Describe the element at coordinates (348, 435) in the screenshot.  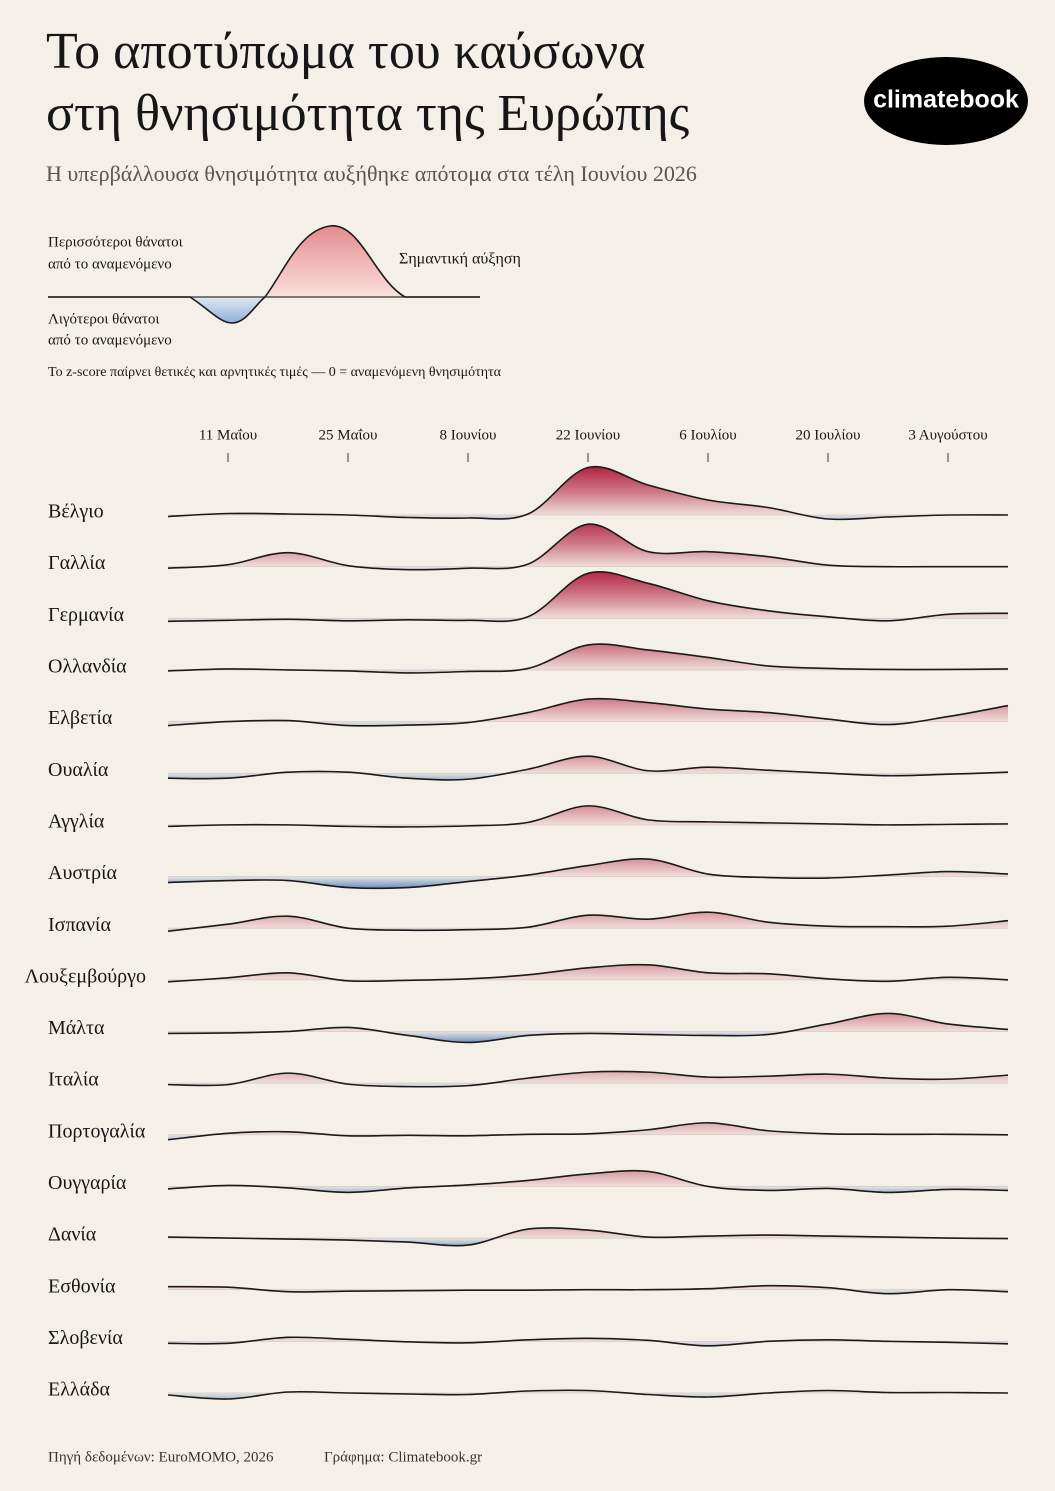
I see `x-tick-label: 25 Μαΐου` at that location.